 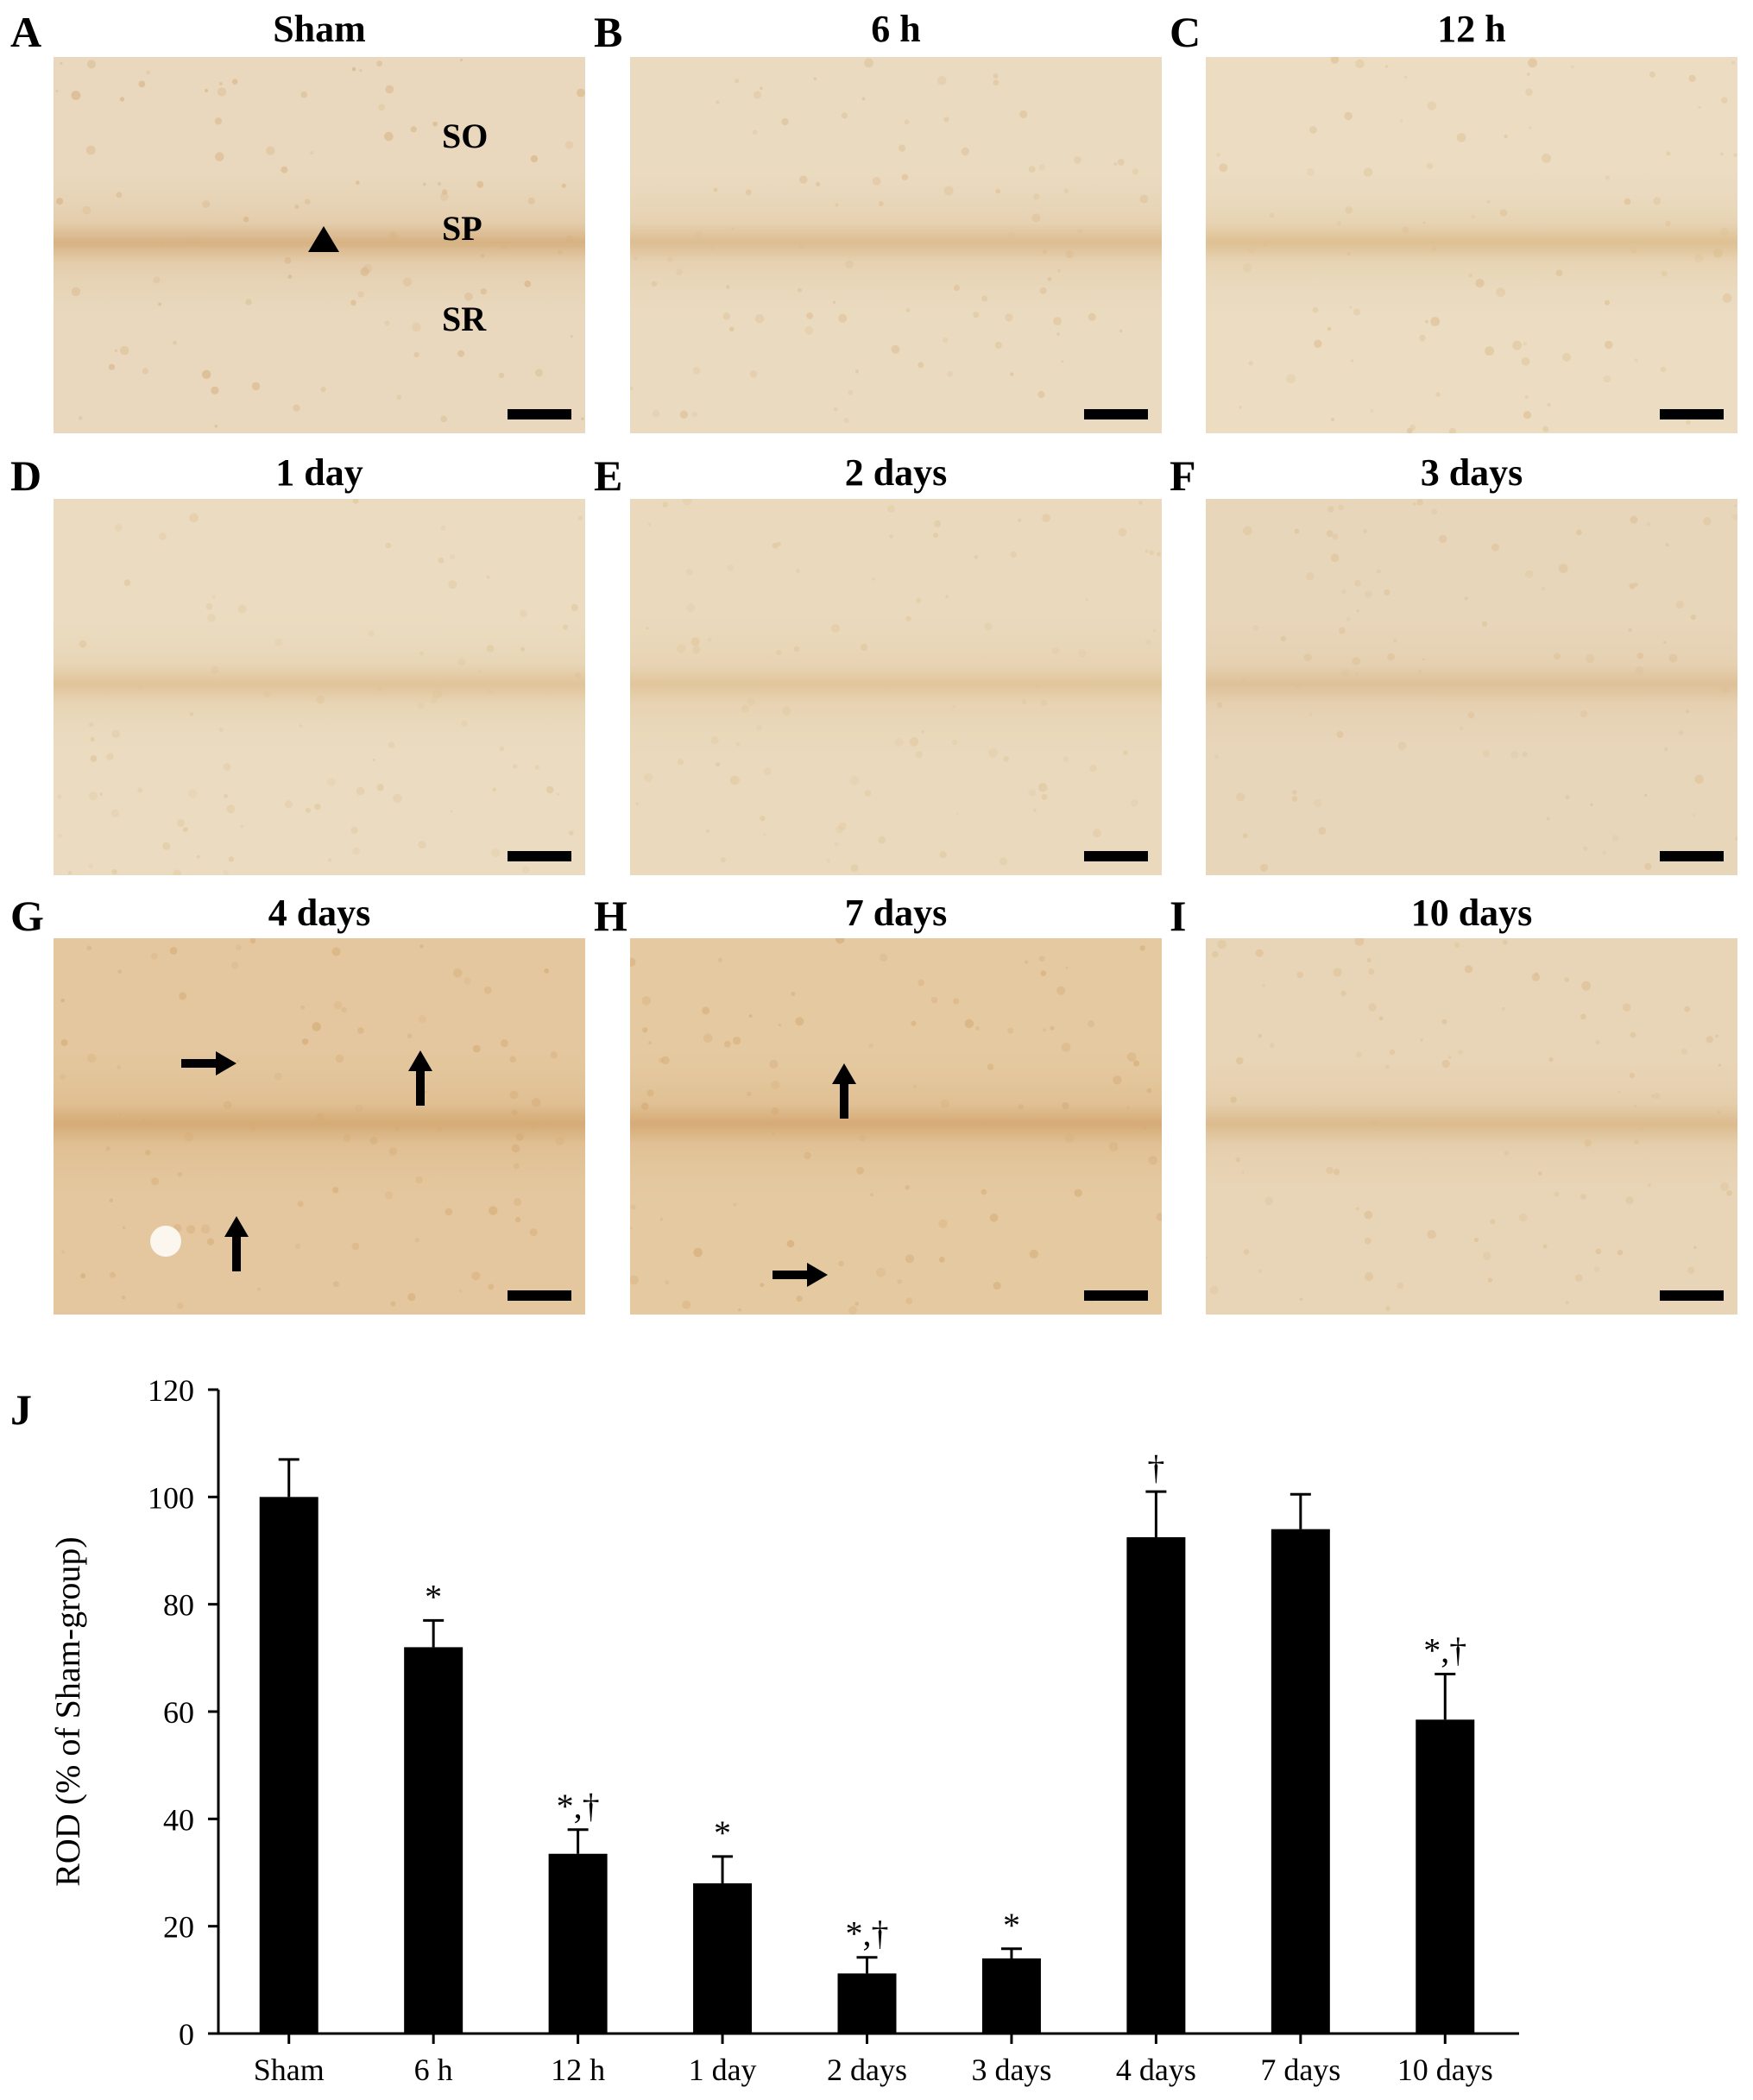 I want to click on panel-letter-g: G, so click(x=27, y=916).